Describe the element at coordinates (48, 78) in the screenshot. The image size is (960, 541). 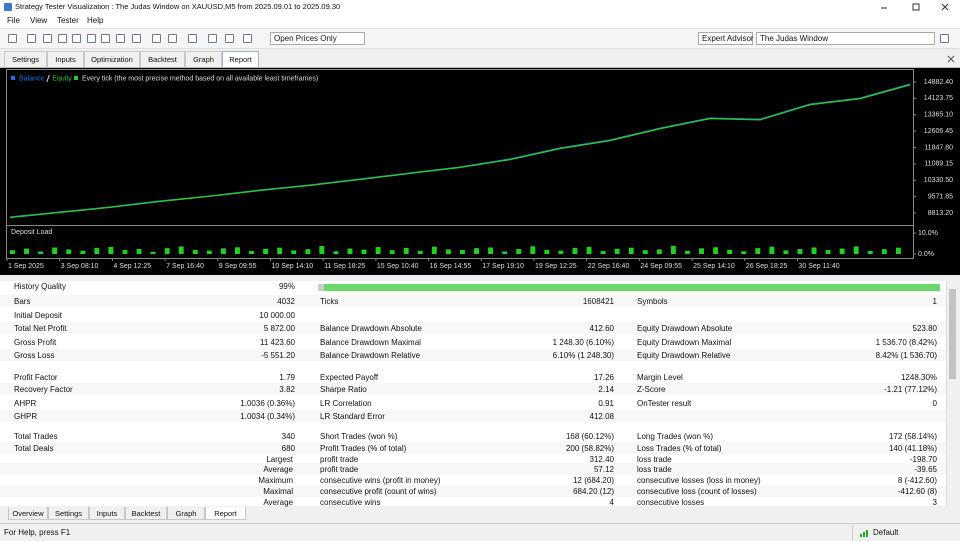
I see `legend-separator` at that location.